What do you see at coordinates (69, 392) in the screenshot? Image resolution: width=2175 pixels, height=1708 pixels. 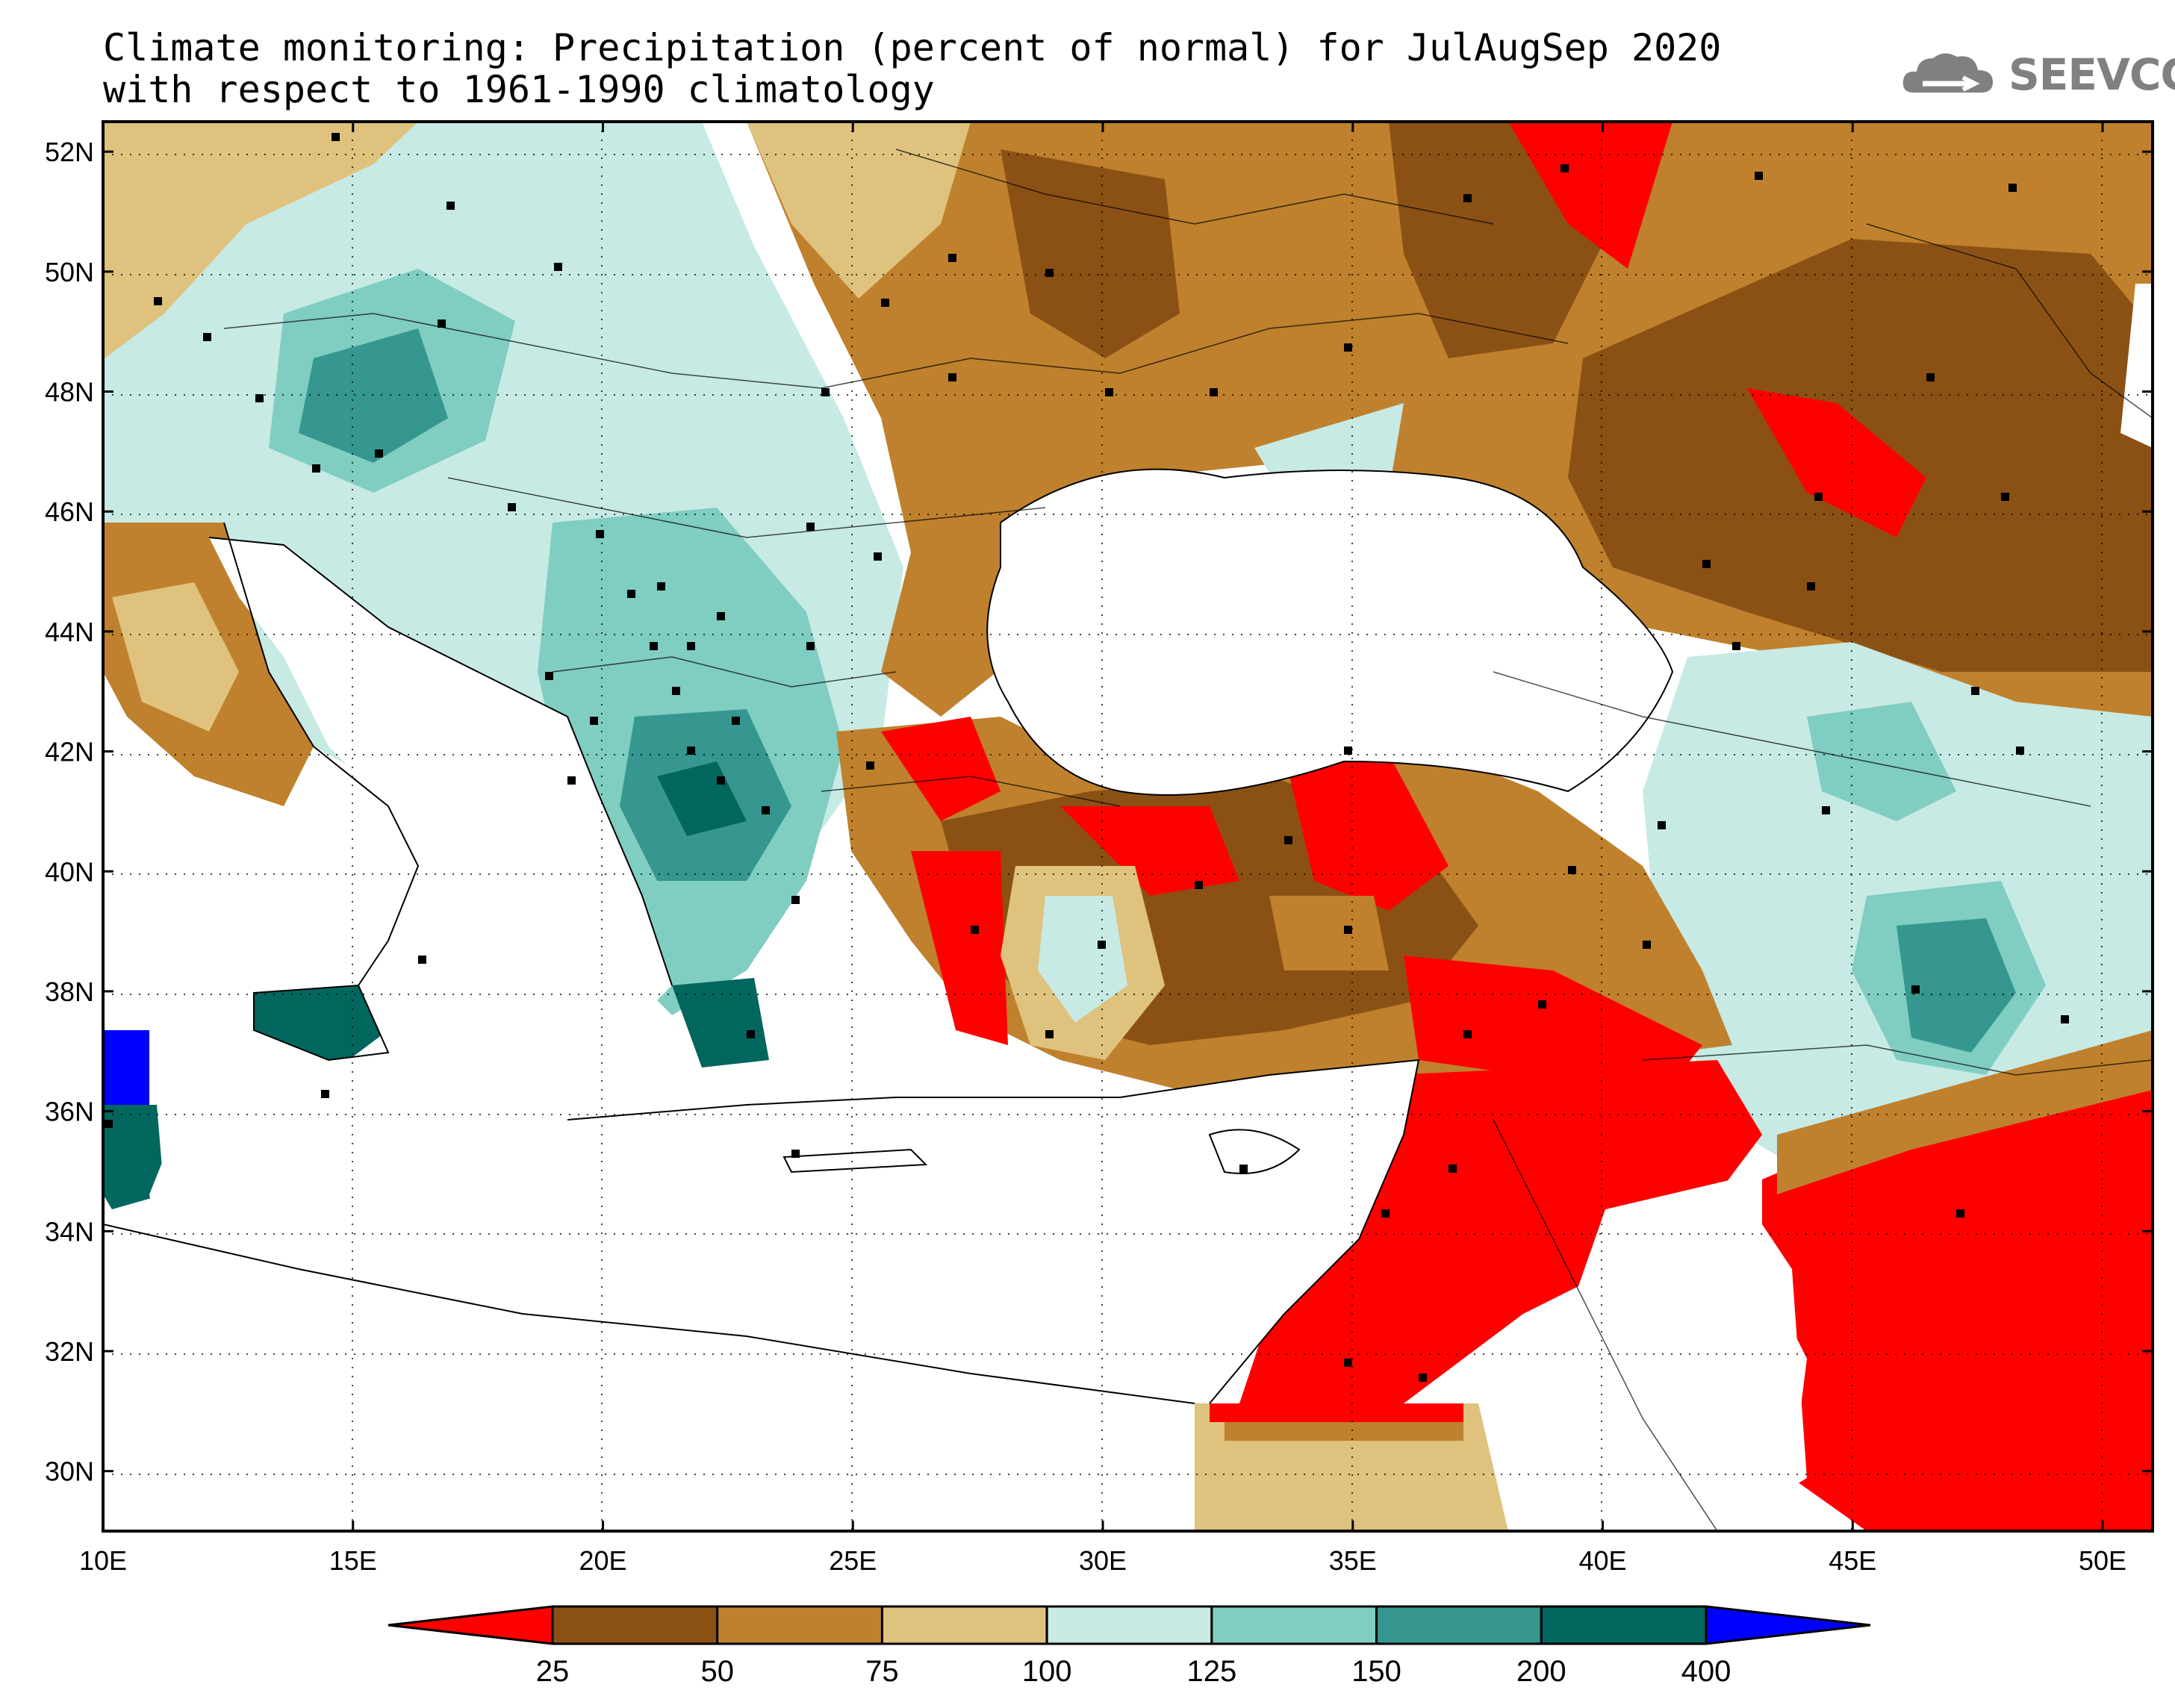 I see `lat-tick-label: 48N` at bounding box center [69, 392].